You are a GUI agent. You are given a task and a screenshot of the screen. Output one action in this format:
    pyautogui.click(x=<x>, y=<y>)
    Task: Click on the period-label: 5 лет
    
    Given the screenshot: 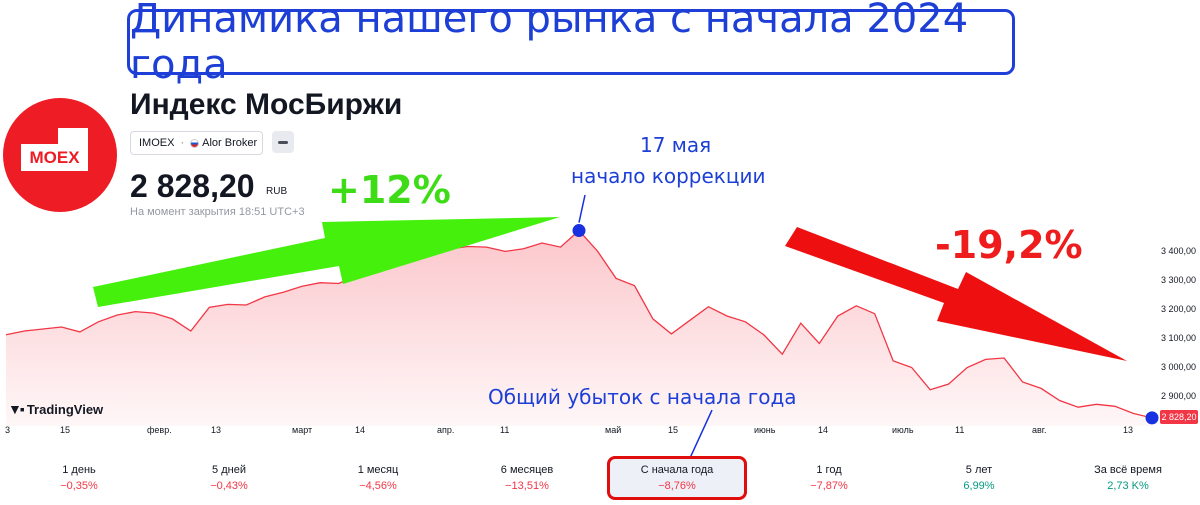 What is the action you would take?
    pyautogui.click(x=979, y=470)
    